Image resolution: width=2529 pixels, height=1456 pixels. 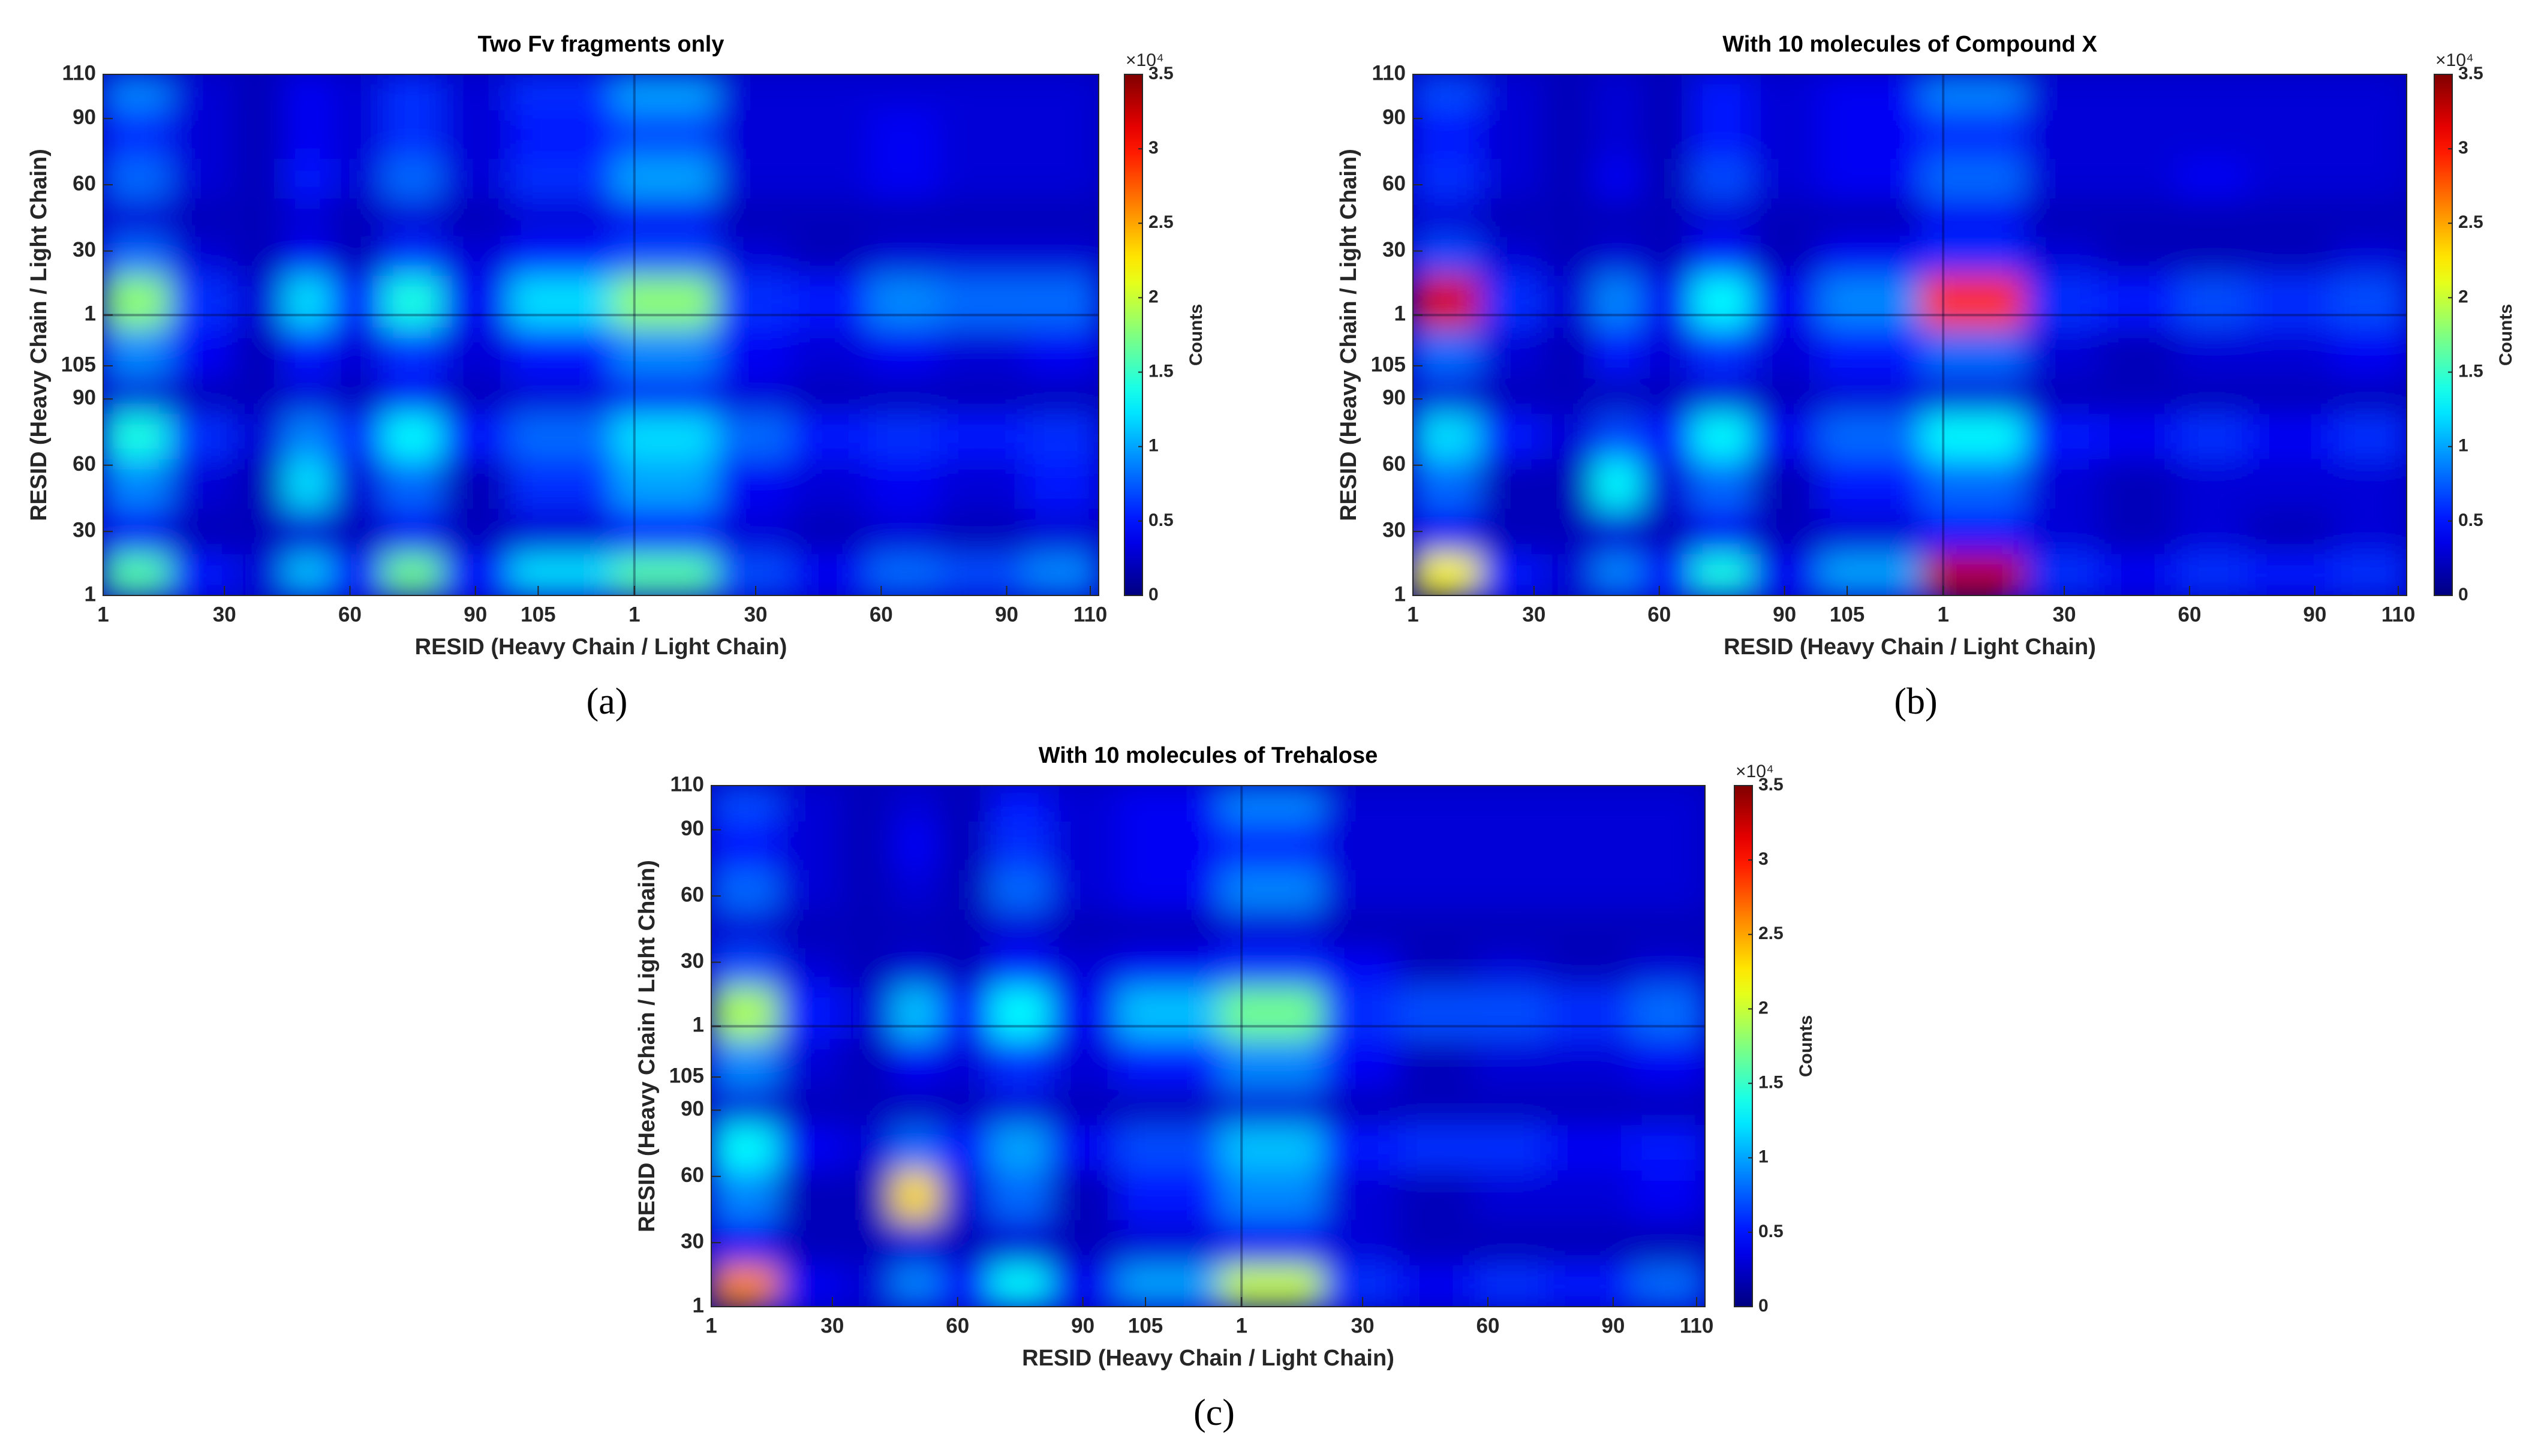 I want to click on y-axis-label: RESID (Heavy Chain / Light Chain), so click(x=647, y=1046).